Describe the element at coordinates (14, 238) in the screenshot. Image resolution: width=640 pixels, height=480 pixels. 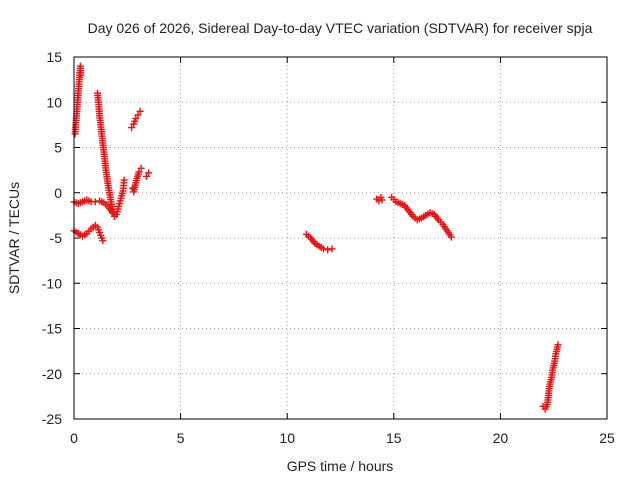
I see `y-axis-label: SDTVAR / TECUs` at that location.